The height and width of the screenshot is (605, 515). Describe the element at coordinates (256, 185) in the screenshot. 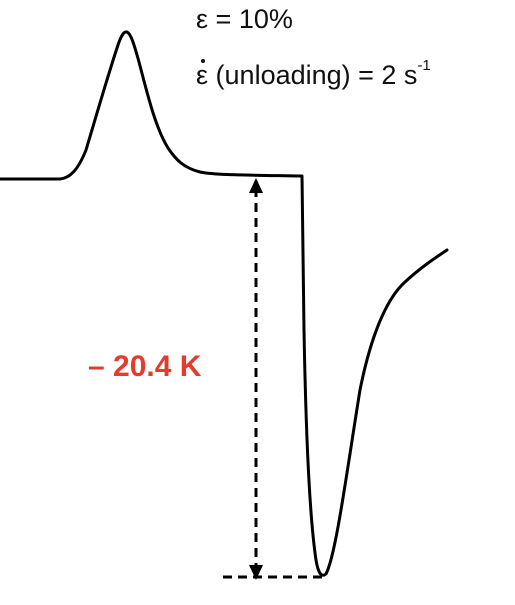

I see `dimension-arrow-up` at that location.